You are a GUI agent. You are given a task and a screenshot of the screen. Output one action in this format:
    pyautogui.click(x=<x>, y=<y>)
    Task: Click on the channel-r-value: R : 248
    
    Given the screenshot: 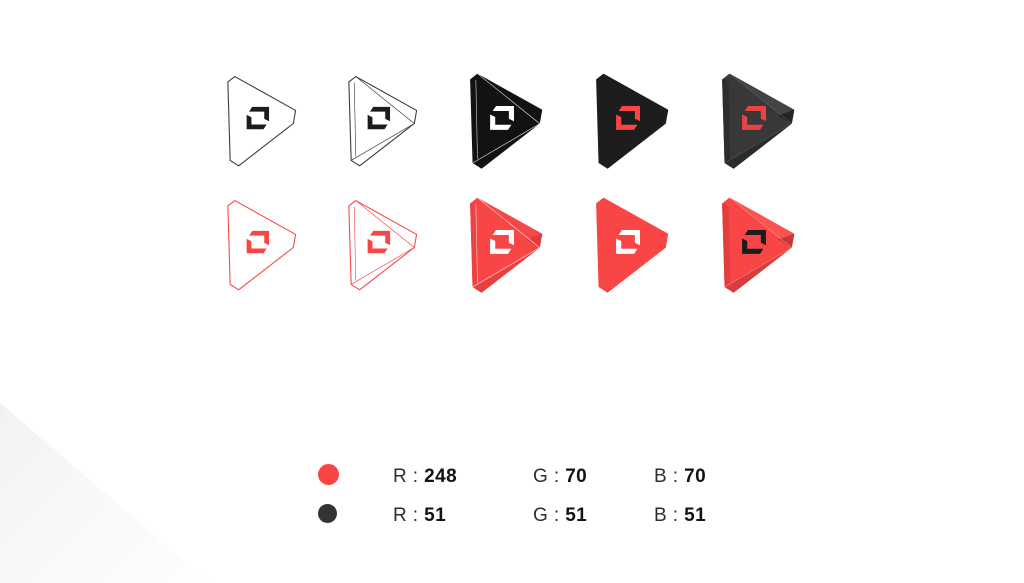 What is the action you would take?
    pyautogui.click(x=463, y=477)
    